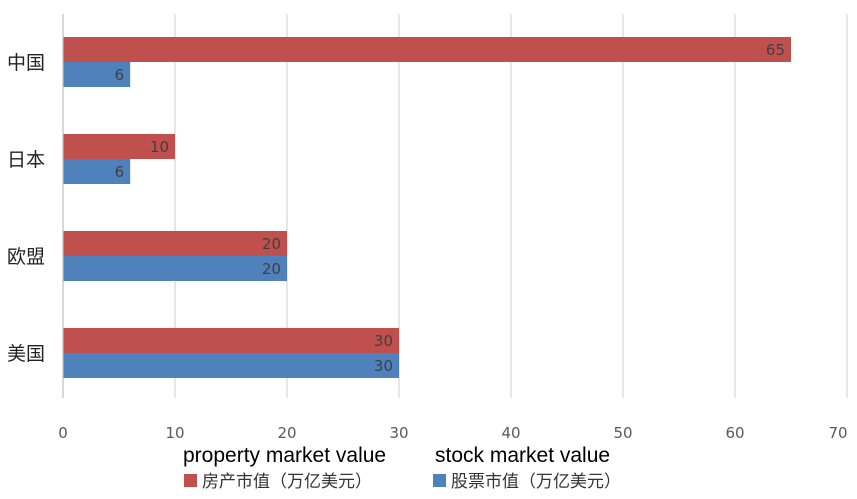 The height and width of the screenshot is (499, 857). What do you see at coordinates (287, 482) in the screenshot?
I see `legend-label-0: 房产市值（万亿美元）` at bounding box center [287, 482].